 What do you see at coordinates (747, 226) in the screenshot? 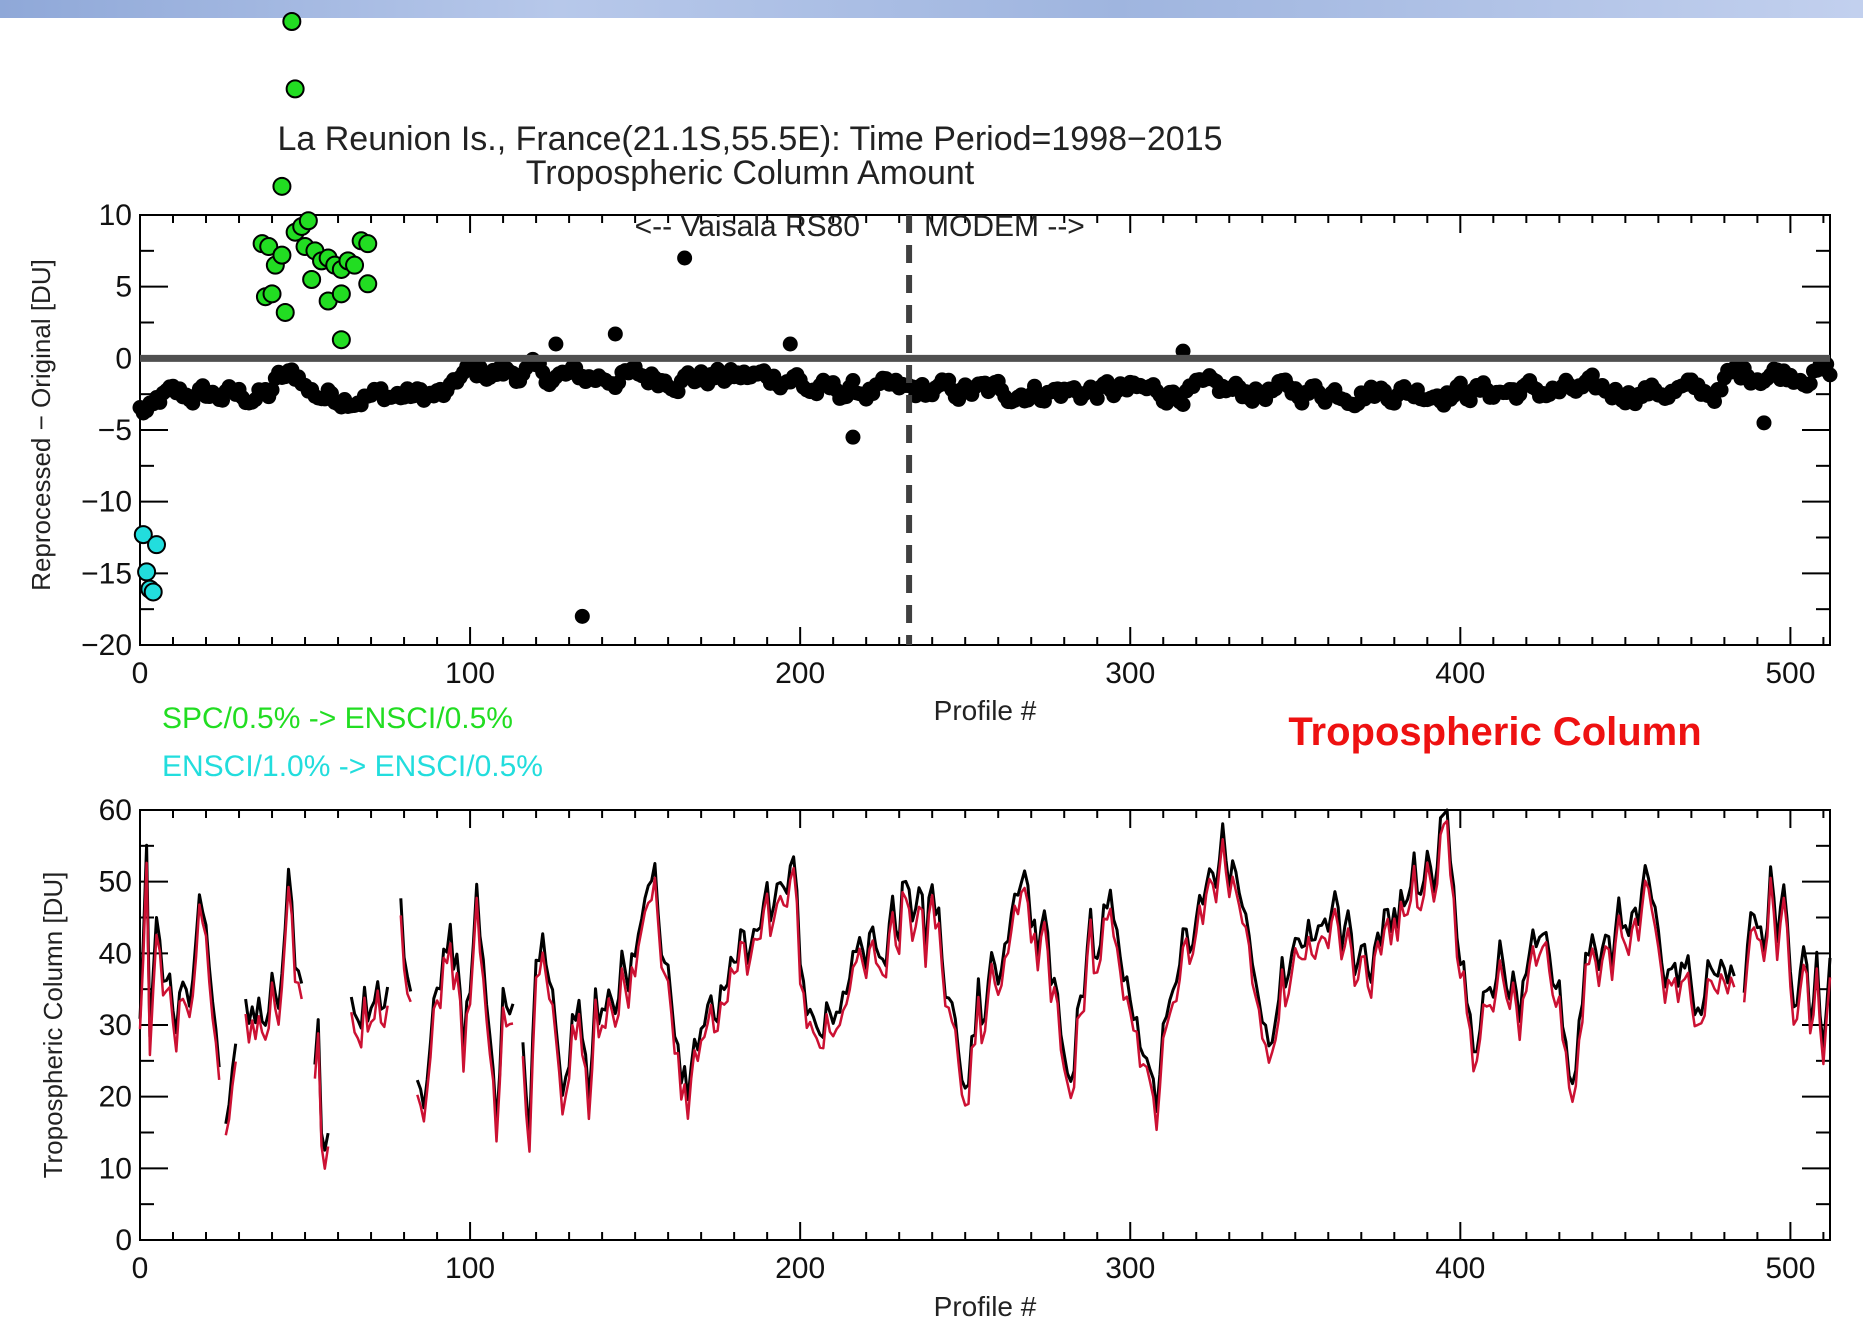
I see `annotation-vaisala: <-- Vaisala RS80` at bounding box center [747, 226].